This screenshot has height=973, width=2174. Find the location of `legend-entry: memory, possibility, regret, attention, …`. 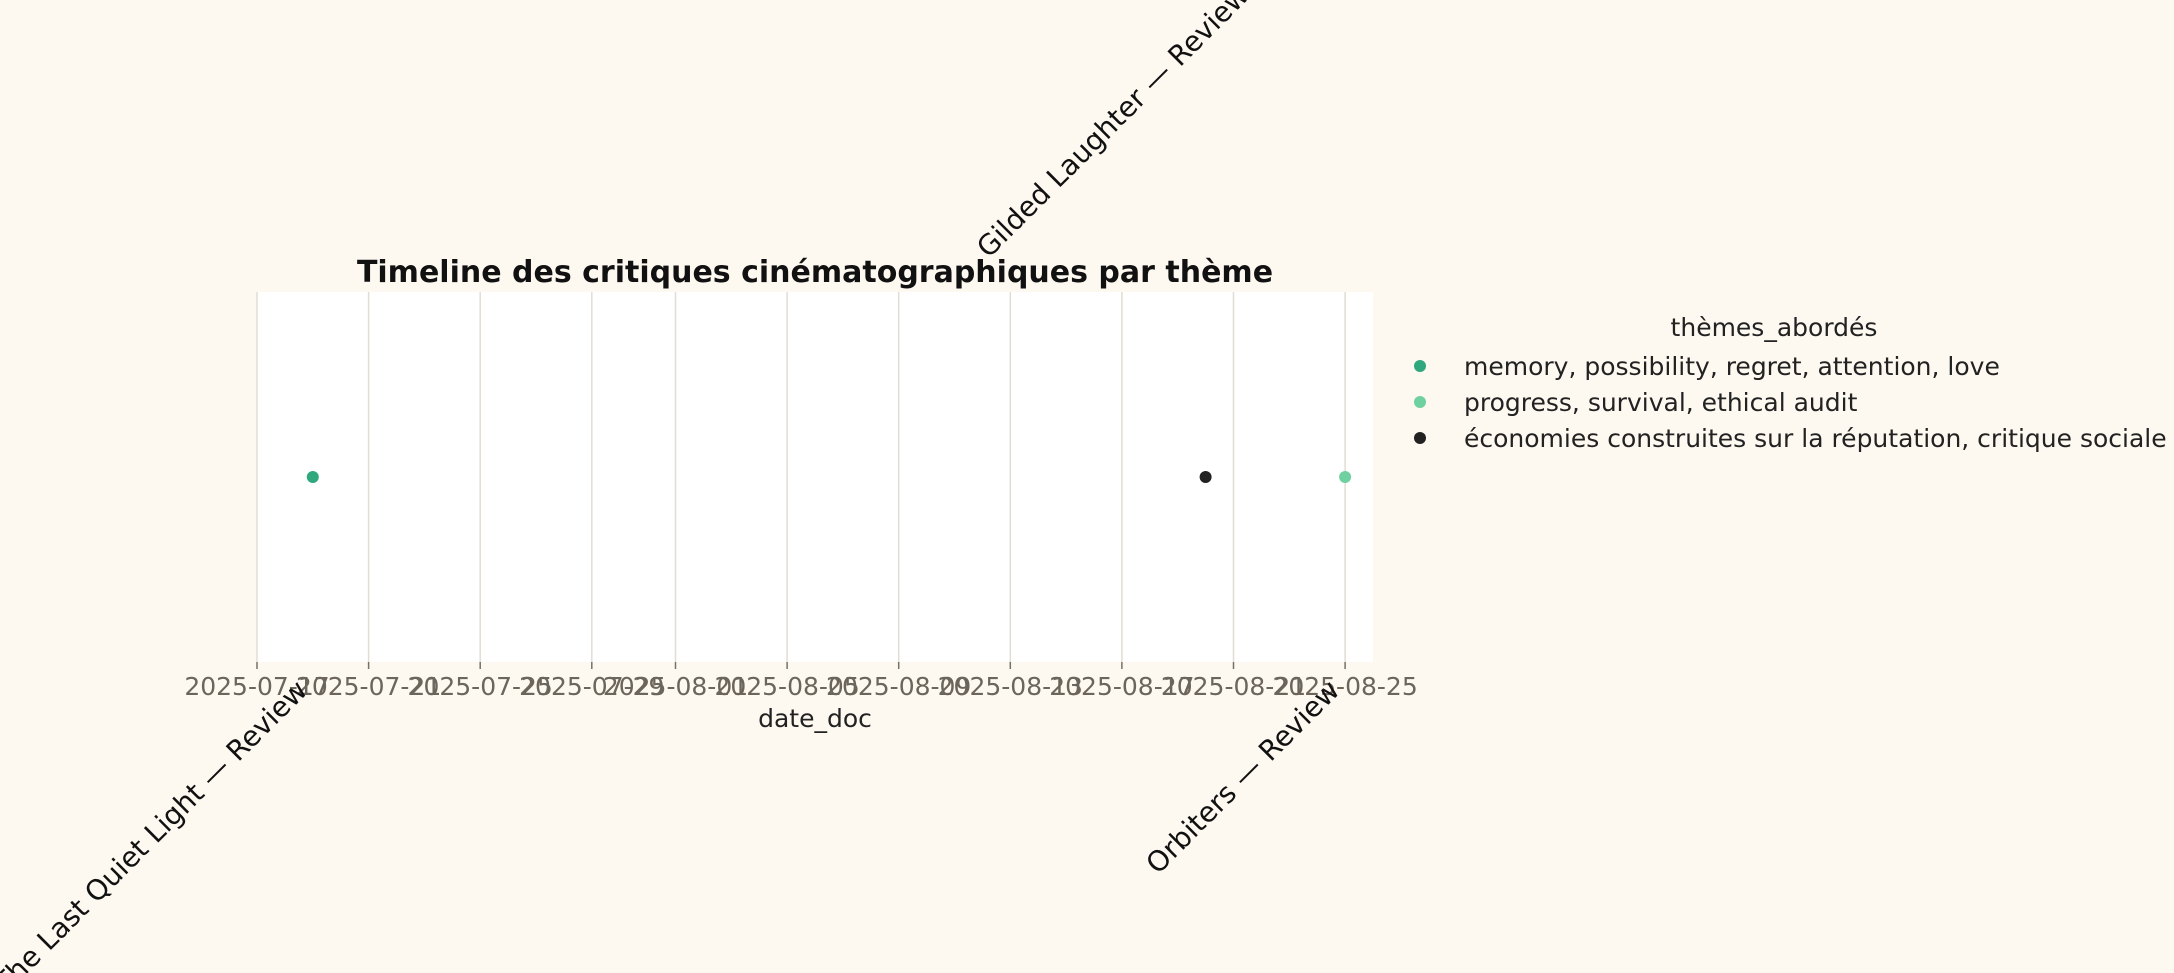

legend-entry: memory, possibility, regret, attention, … is located at coordinates (1732, 366).